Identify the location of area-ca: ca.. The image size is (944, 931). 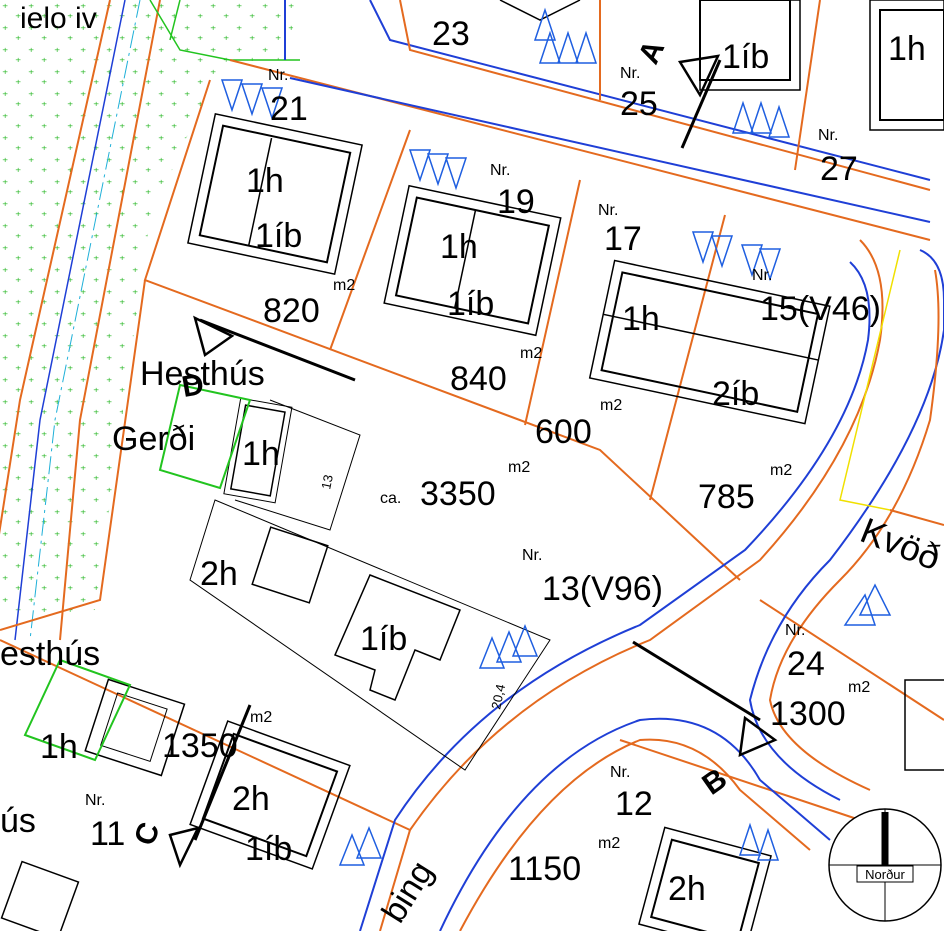
(390, 498).